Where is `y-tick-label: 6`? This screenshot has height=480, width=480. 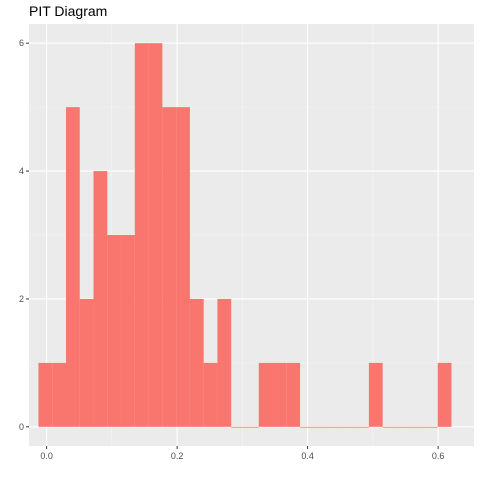
y-tick-label: 6 is located at coordinates (21, 43).